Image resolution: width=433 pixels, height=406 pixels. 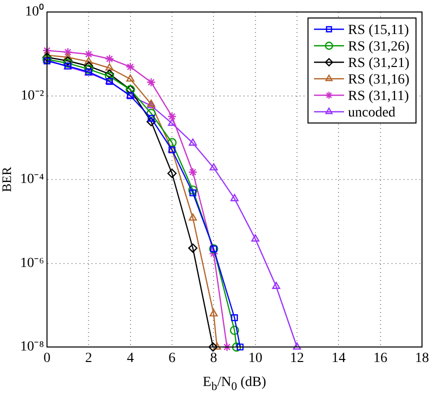 What do you see at coordinates (379, 30) in the screenshot?
I see `legend-label: RS (15,11)` at bounding box center [379, 30].